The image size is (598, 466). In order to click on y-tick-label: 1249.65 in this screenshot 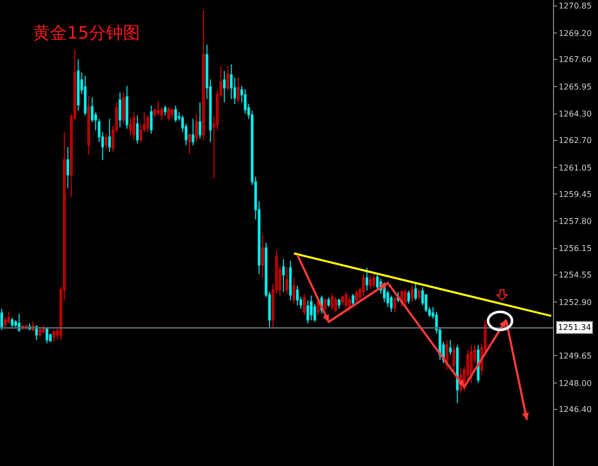, I will do `click(575, 356)`.